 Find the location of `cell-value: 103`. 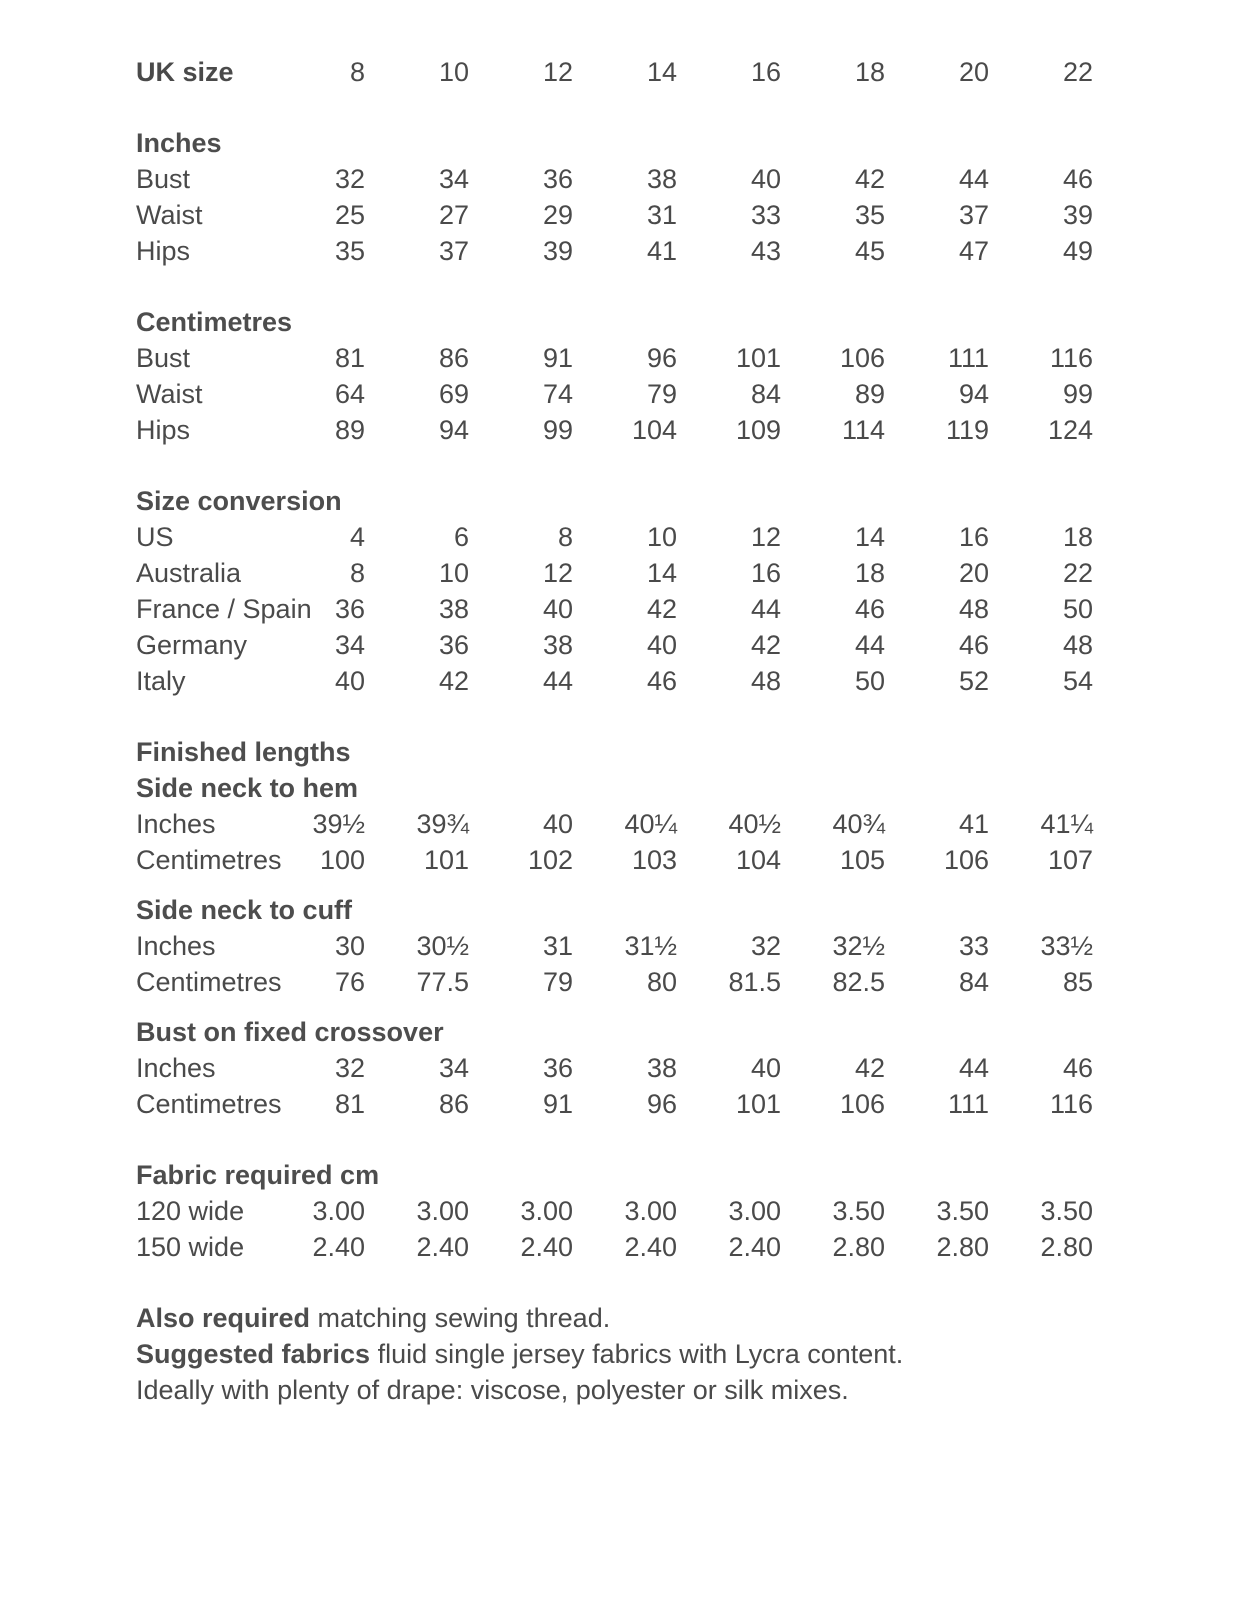

cell-value: 103 is located at coordinates (654, 860).